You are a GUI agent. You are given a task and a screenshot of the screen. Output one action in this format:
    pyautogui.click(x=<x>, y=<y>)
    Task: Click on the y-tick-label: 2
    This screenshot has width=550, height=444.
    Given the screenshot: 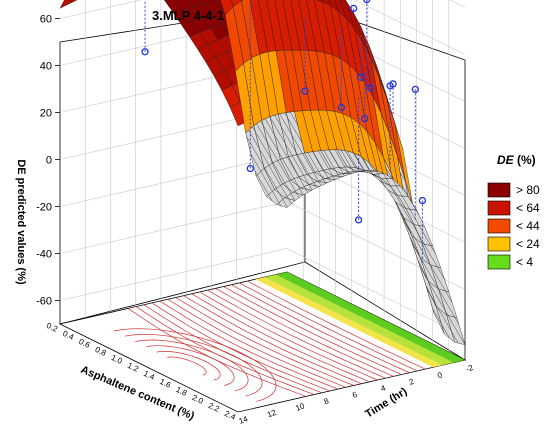 What is the action you would take?
    pyautogui.click(x=412, y=382)
    